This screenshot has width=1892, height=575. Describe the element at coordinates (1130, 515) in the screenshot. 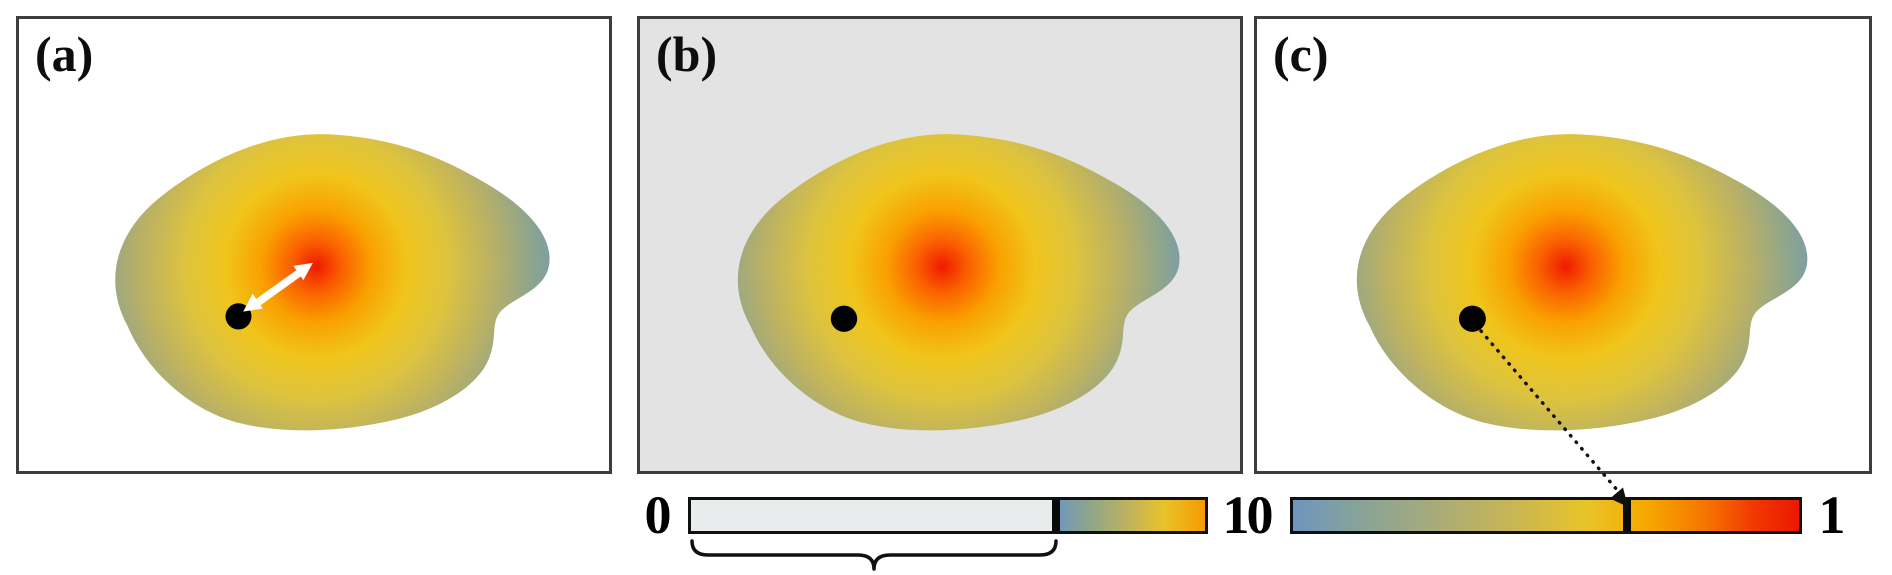

I see `colorbar-b-gradient-region` at that location.